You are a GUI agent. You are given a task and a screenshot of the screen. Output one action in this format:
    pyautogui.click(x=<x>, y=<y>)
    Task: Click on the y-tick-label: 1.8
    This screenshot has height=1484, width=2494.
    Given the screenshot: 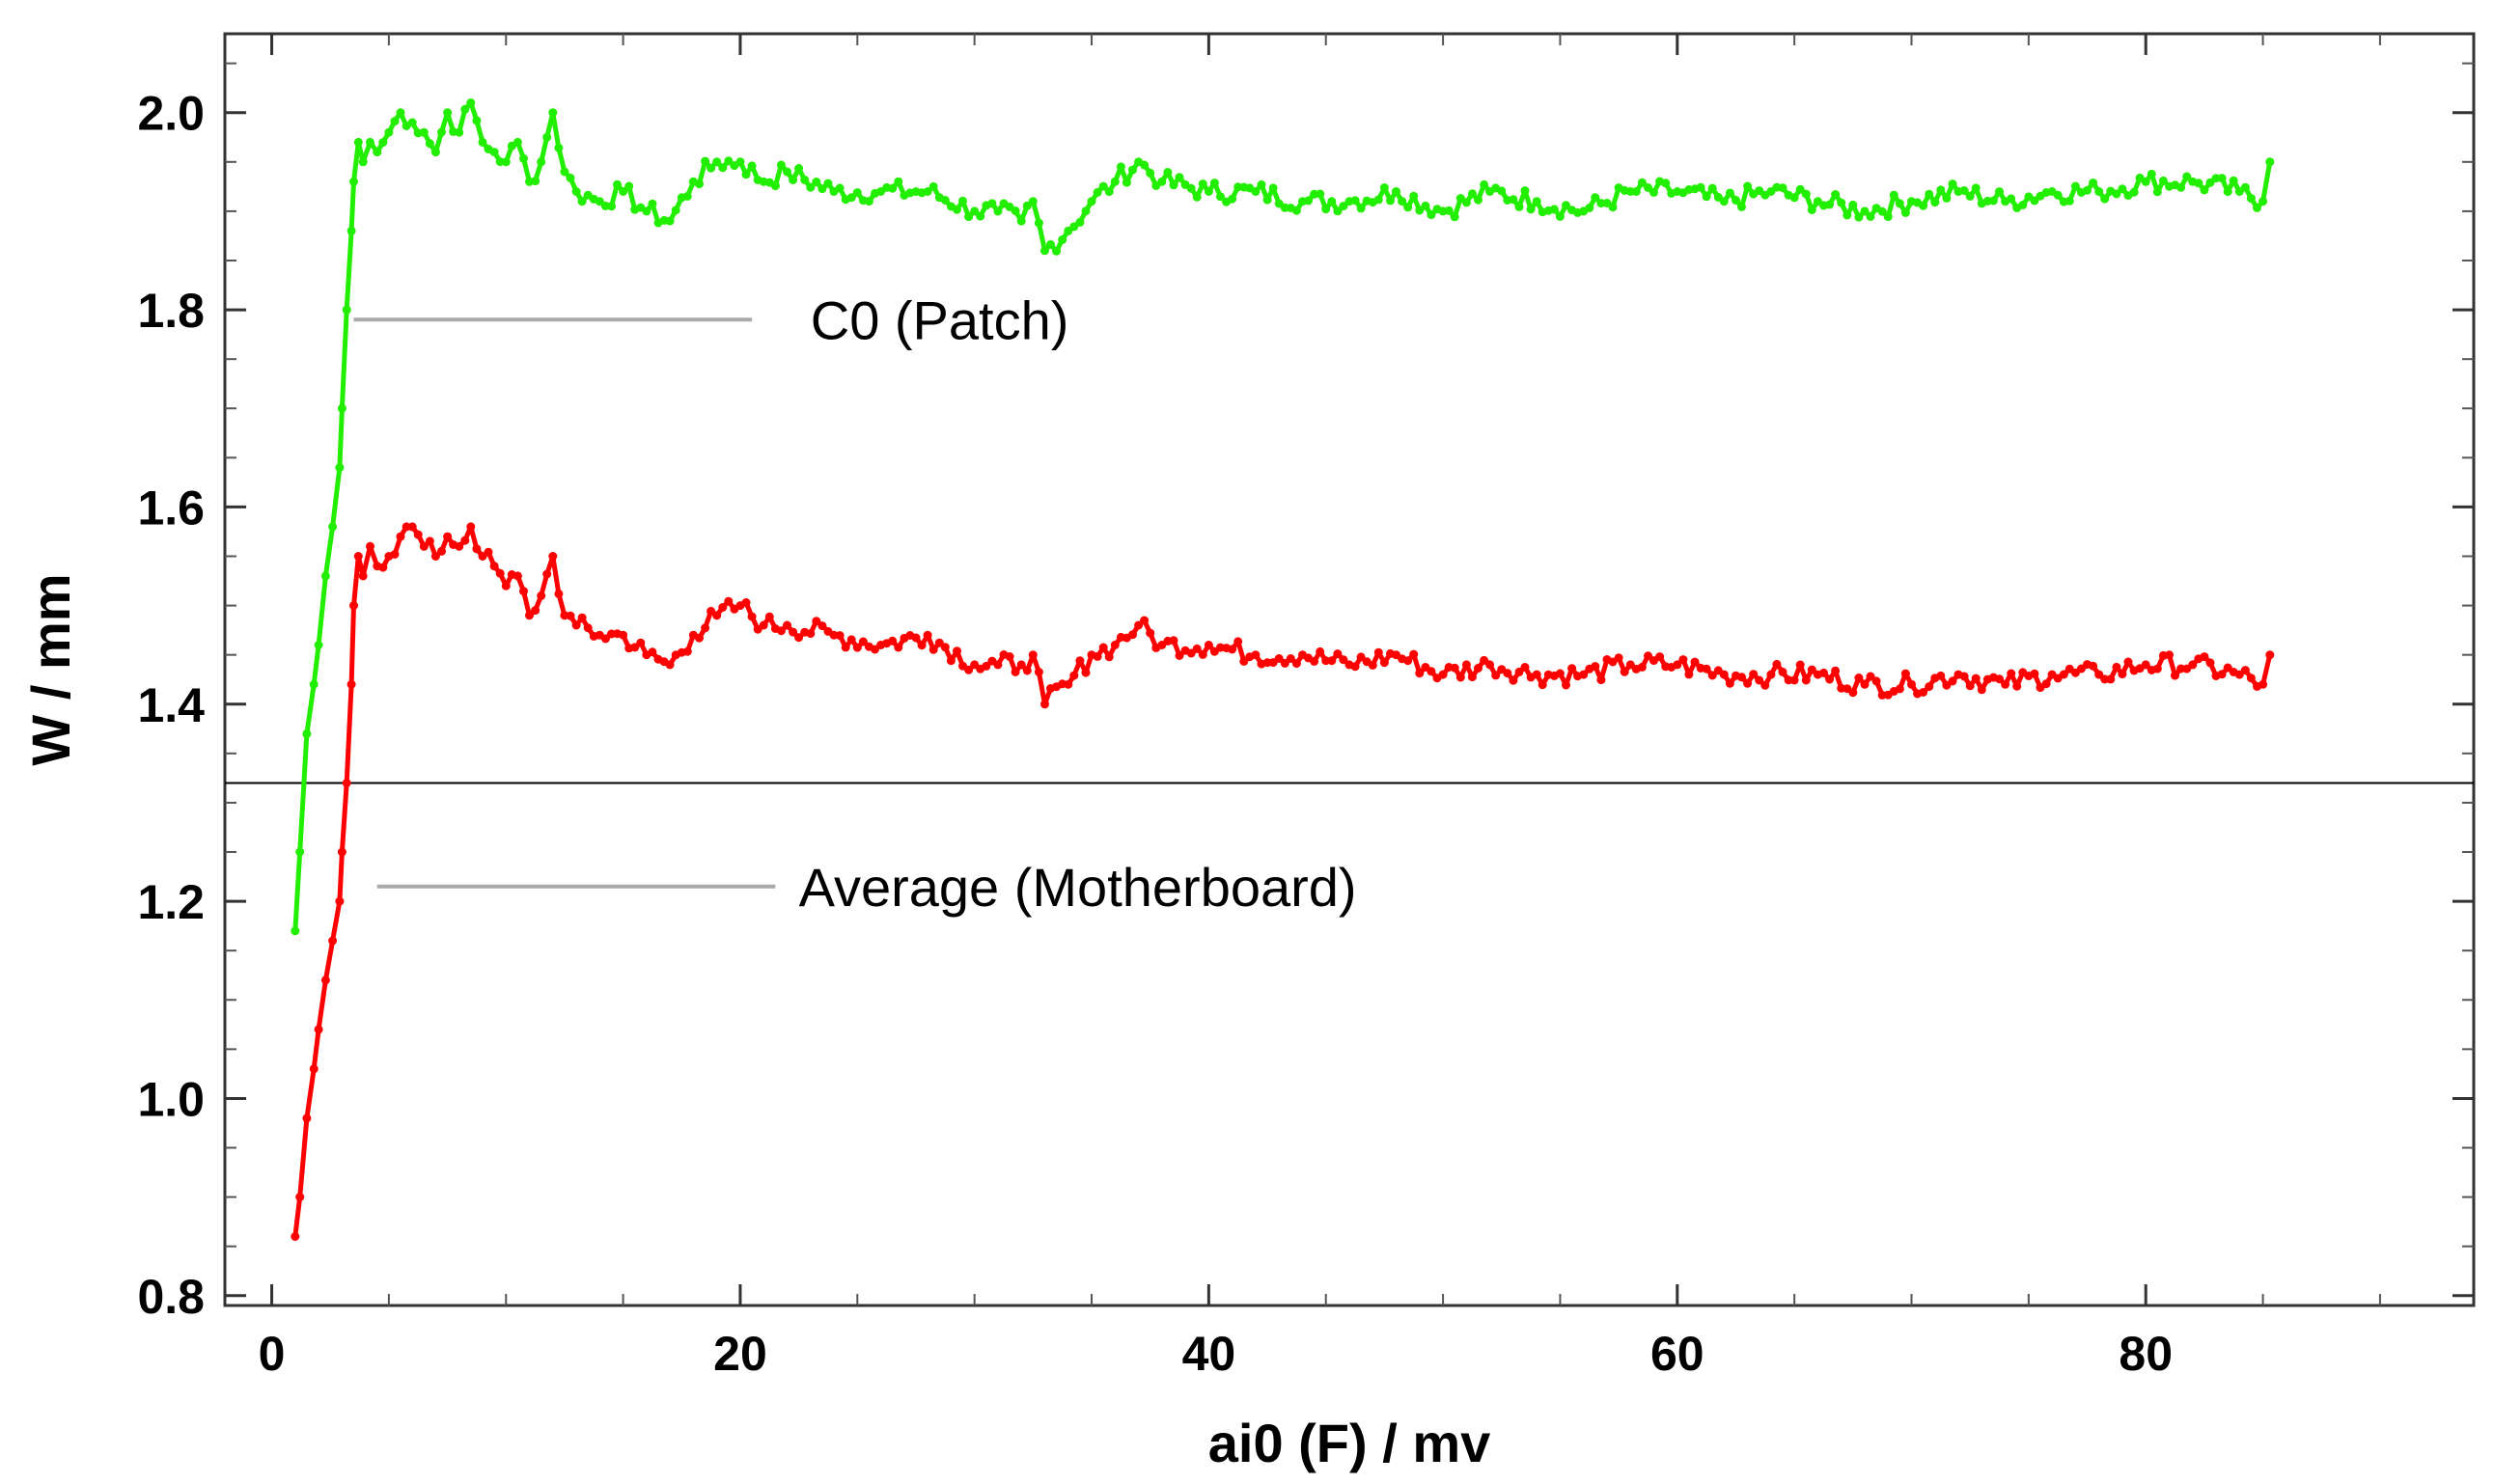 What is the action you would take?
    pyautogui.click(x=171, y=311)
    